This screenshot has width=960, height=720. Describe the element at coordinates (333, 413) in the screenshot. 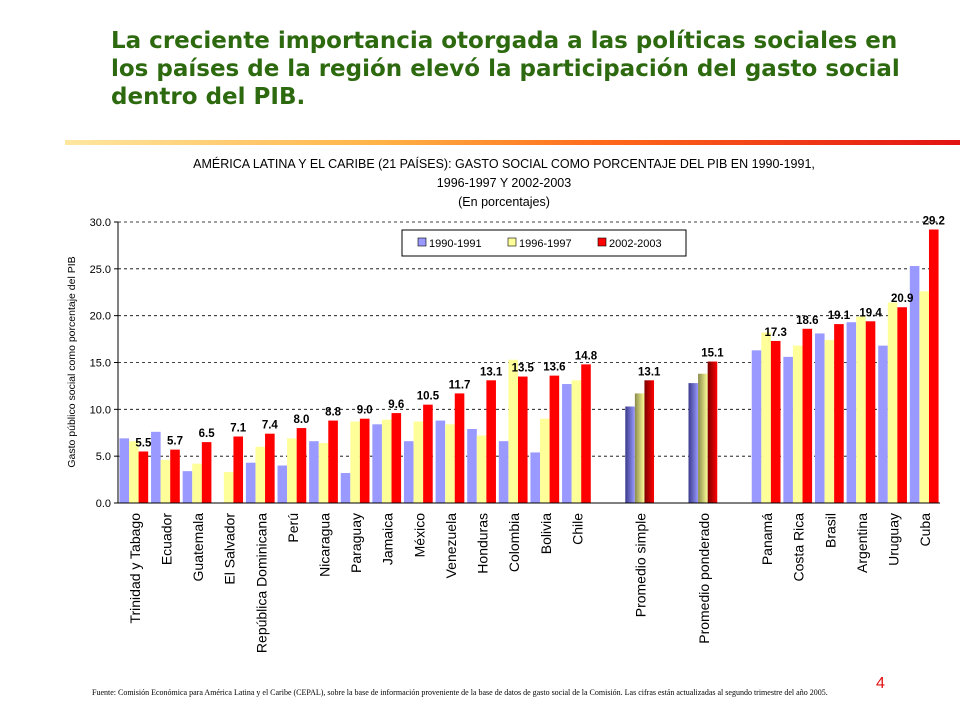

I see `value-label: 8.8` at that location.